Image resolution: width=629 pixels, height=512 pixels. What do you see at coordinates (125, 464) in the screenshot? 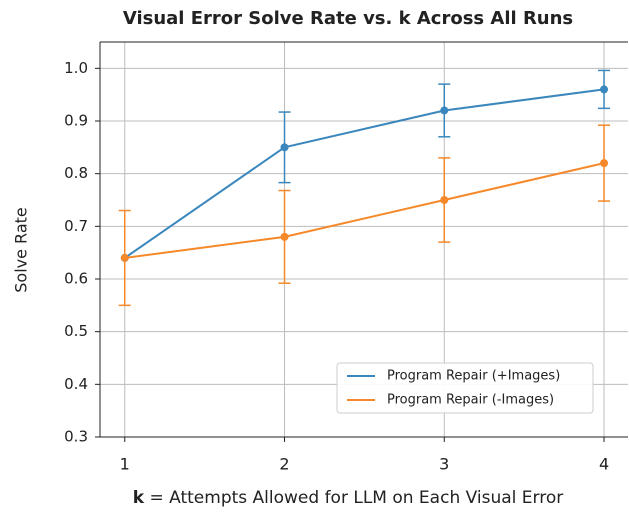
I see `x-tick-label: 1` at bounding box center [125, 464].